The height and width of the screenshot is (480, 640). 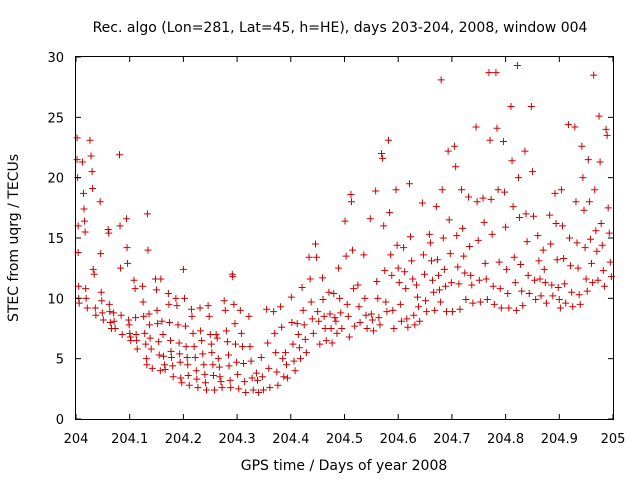 What do you see at coordinates (398, 439) in the screenshot?
I see `x-tick-label: 204.6` at bounding box center [398, 439].